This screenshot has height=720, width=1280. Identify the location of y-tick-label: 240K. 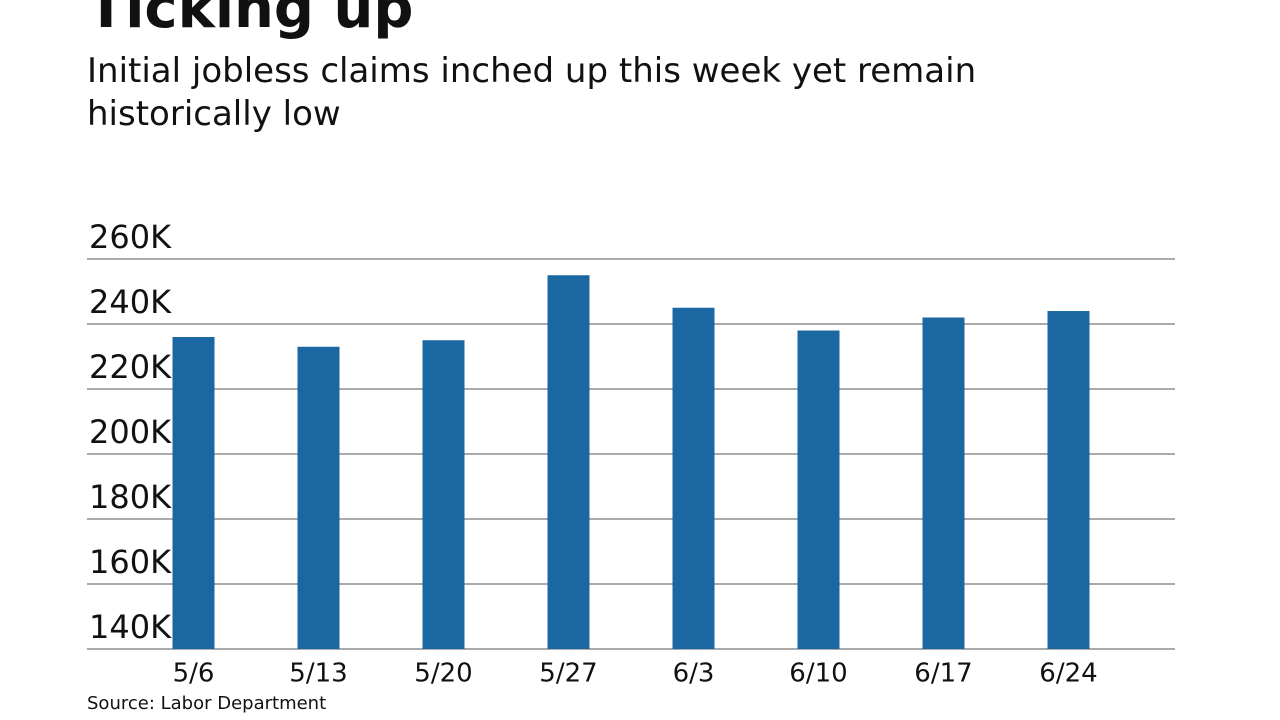
(130, 302).